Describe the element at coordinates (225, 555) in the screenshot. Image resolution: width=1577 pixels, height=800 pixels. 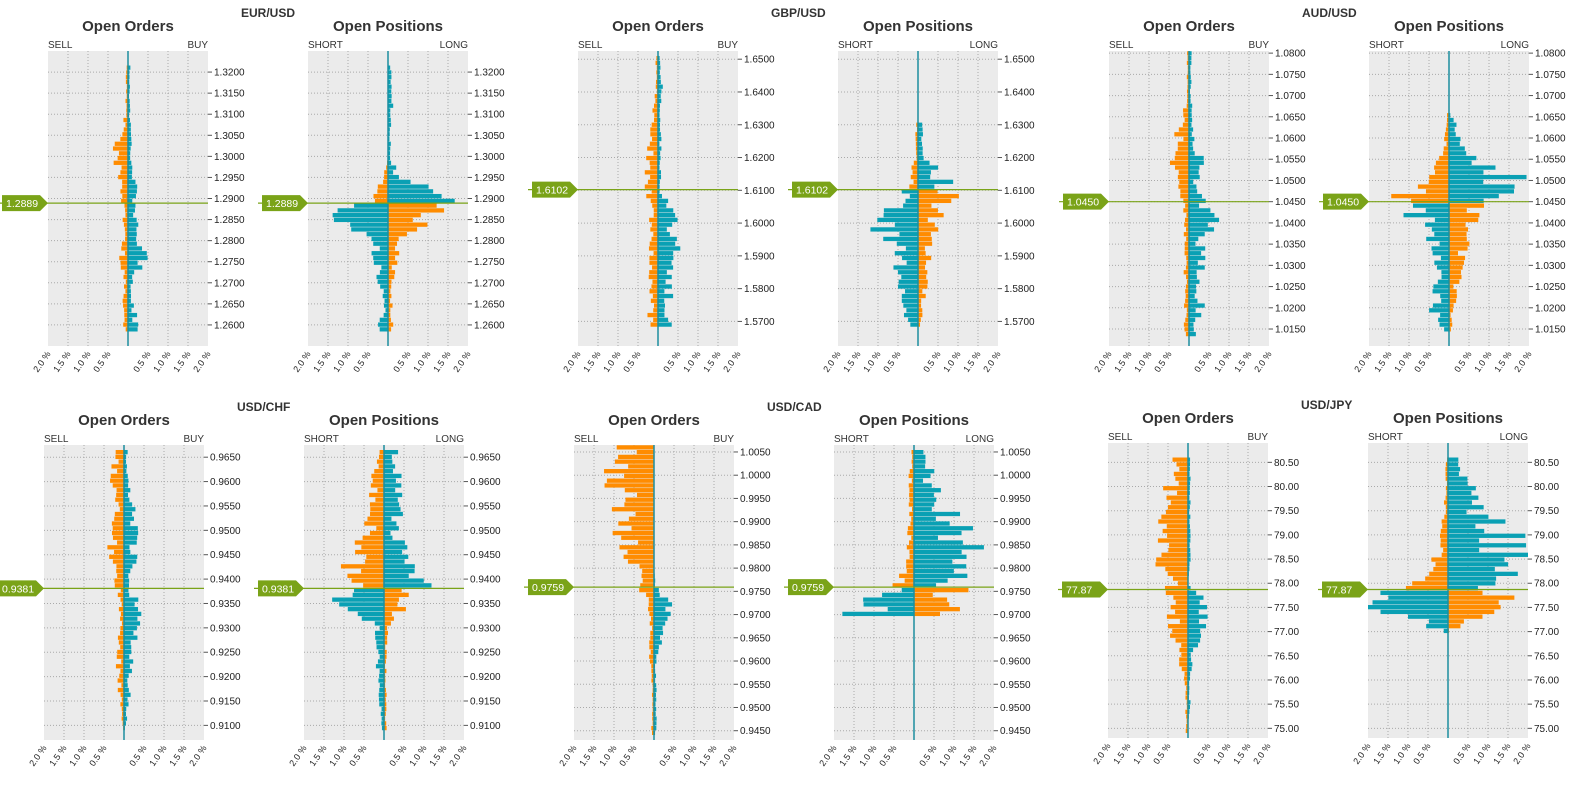
I see `y-tick-label: 0.9450` at that location.